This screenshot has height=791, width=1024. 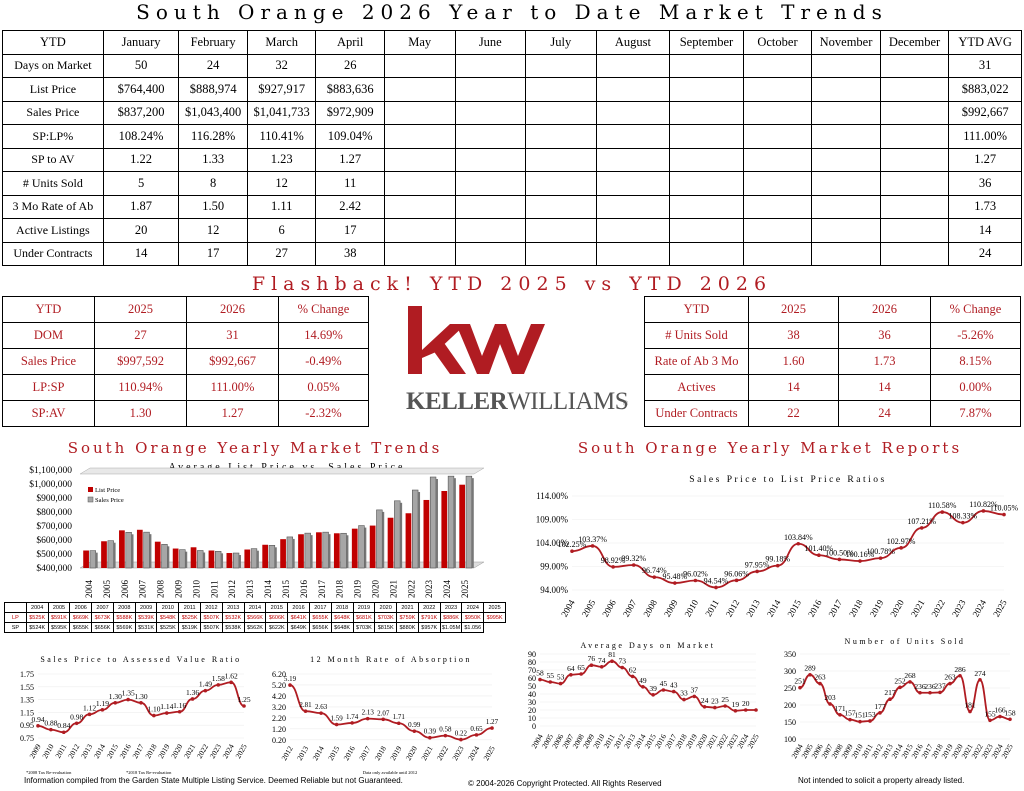 I want to click on compare-row-label: Under Contracts, so click(x=696, y=413).